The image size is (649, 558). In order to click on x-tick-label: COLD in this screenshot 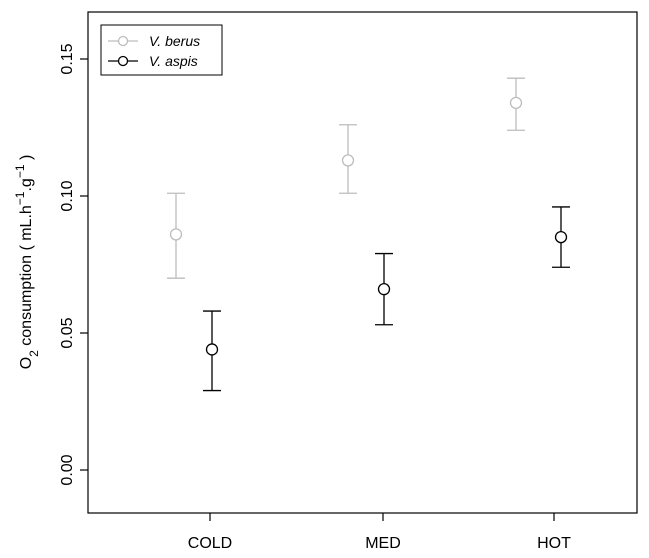, I will do `click(210, 543)`.